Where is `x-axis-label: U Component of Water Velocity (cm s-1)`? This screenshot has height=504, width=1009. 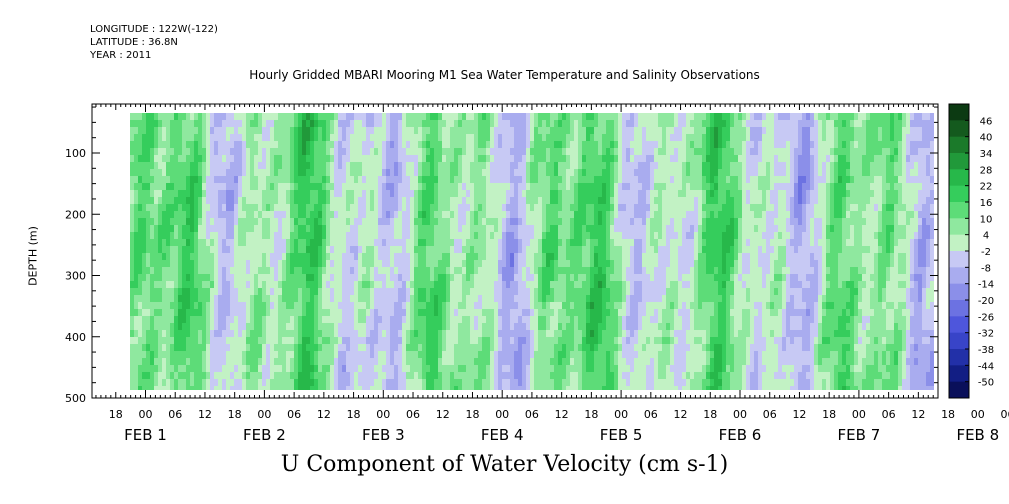
x-axis-label: U Component of Water Velocity (cm s-1) is located at coordinates (504, 464).